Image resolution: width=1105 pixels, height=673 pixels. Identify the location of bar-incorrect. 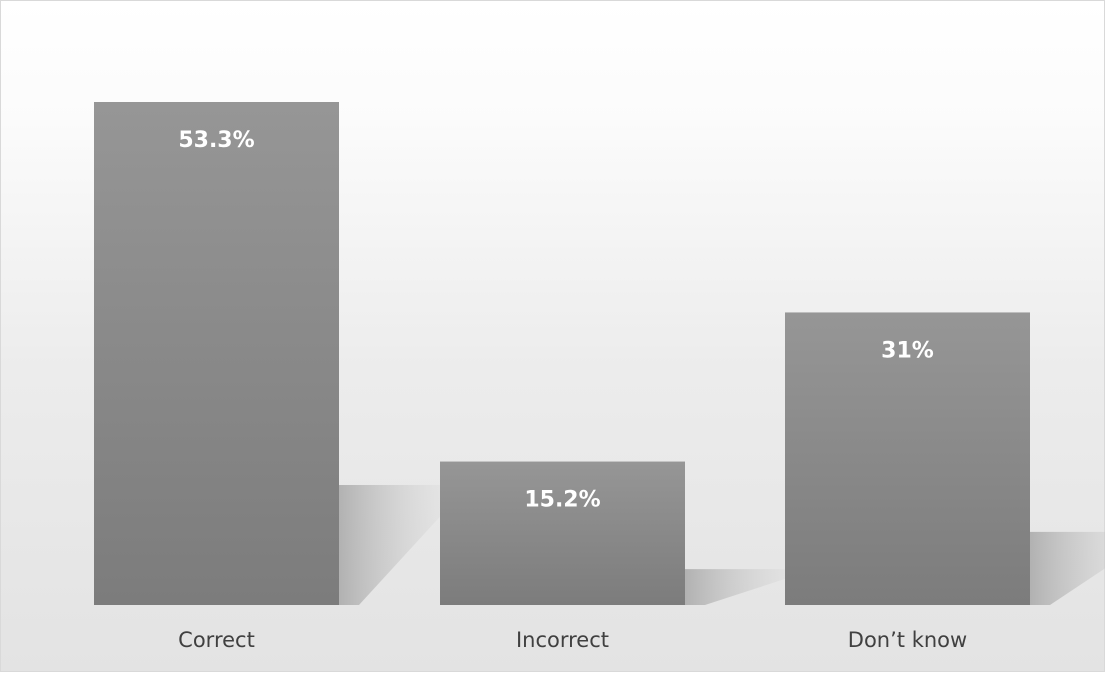
(562, 533).